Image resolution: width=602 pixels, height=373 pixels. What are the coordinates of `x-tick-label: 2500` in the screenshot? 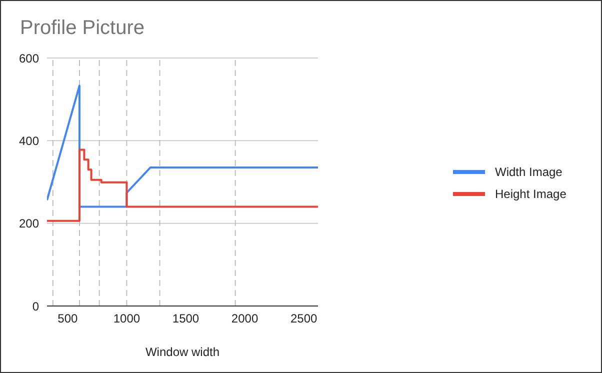 It's located at (304, 319).